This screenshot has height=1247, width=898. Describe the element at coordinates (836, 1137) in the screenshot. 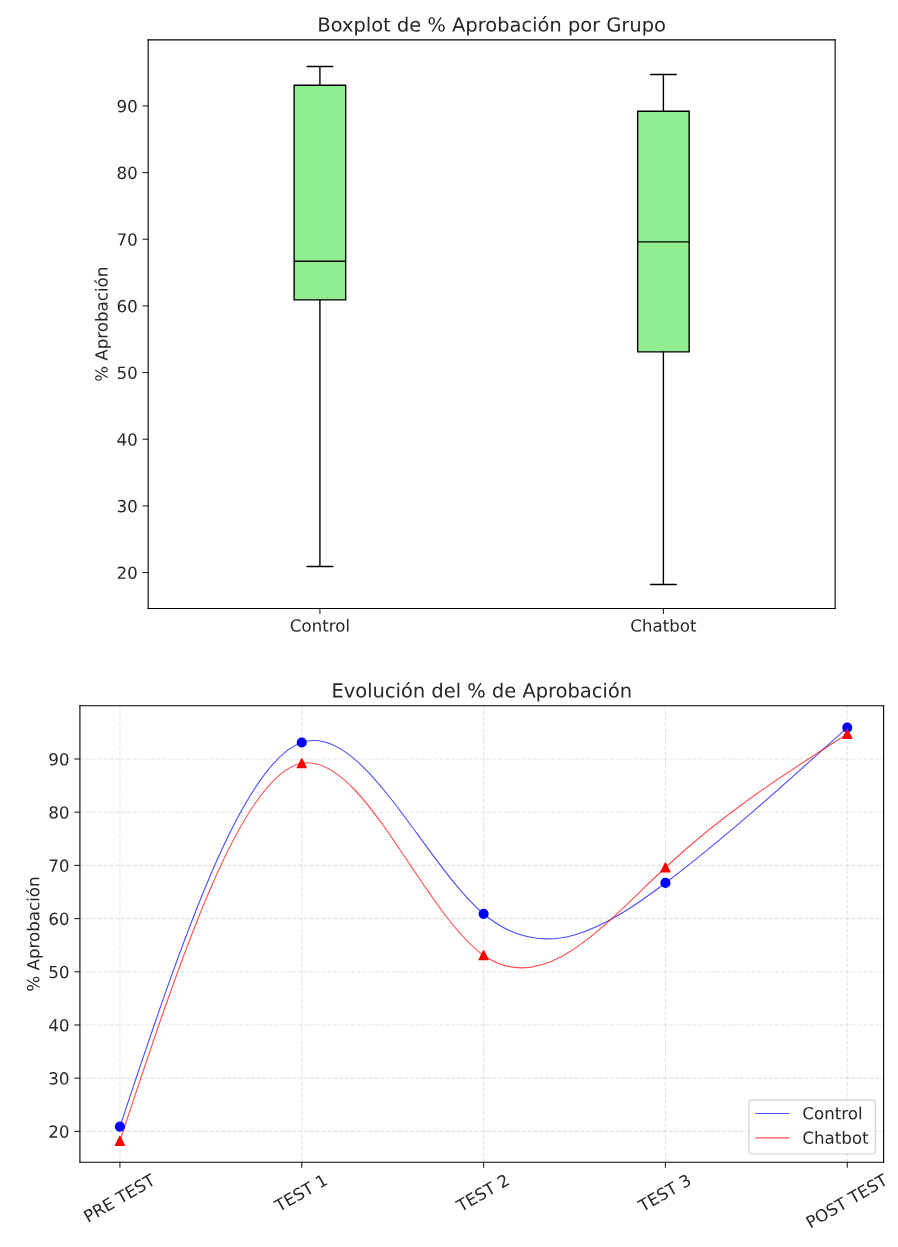

I see `legend-label: Chatbot` at that location.